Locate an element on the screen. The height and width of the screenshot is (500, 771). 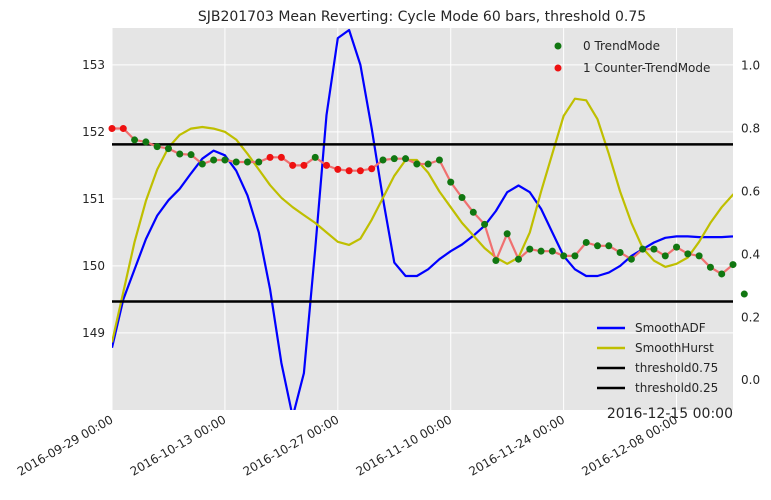
y-right-tick-label: 0.0 is located at coordinates (750, 380).